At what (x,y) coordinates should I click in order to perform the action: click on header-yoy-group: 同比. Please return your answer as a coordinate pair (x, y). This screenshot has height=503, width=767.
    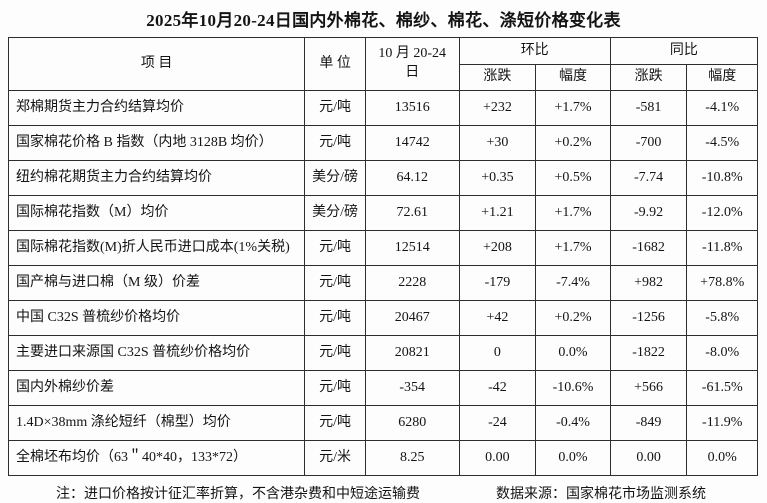
    Looking at the image, I should click on (684, 51).